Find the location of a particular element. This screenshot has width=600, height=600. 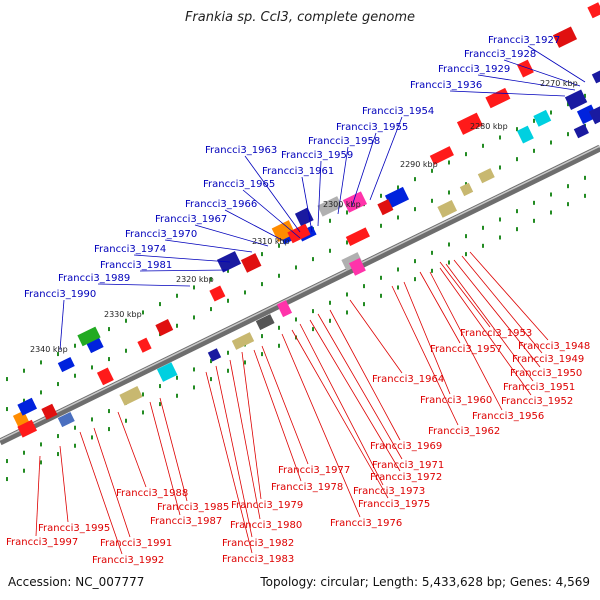

reverse-gene-label: Francci3_1982 is located at coordinates (258, 543).